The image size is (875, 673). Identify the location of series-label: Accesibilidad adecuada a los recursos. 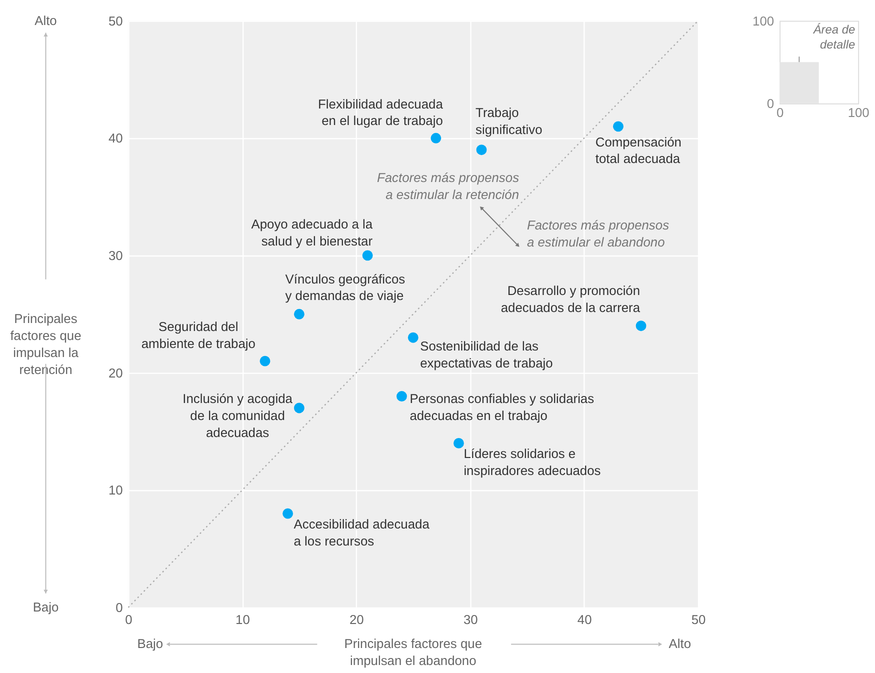
(362, 532).